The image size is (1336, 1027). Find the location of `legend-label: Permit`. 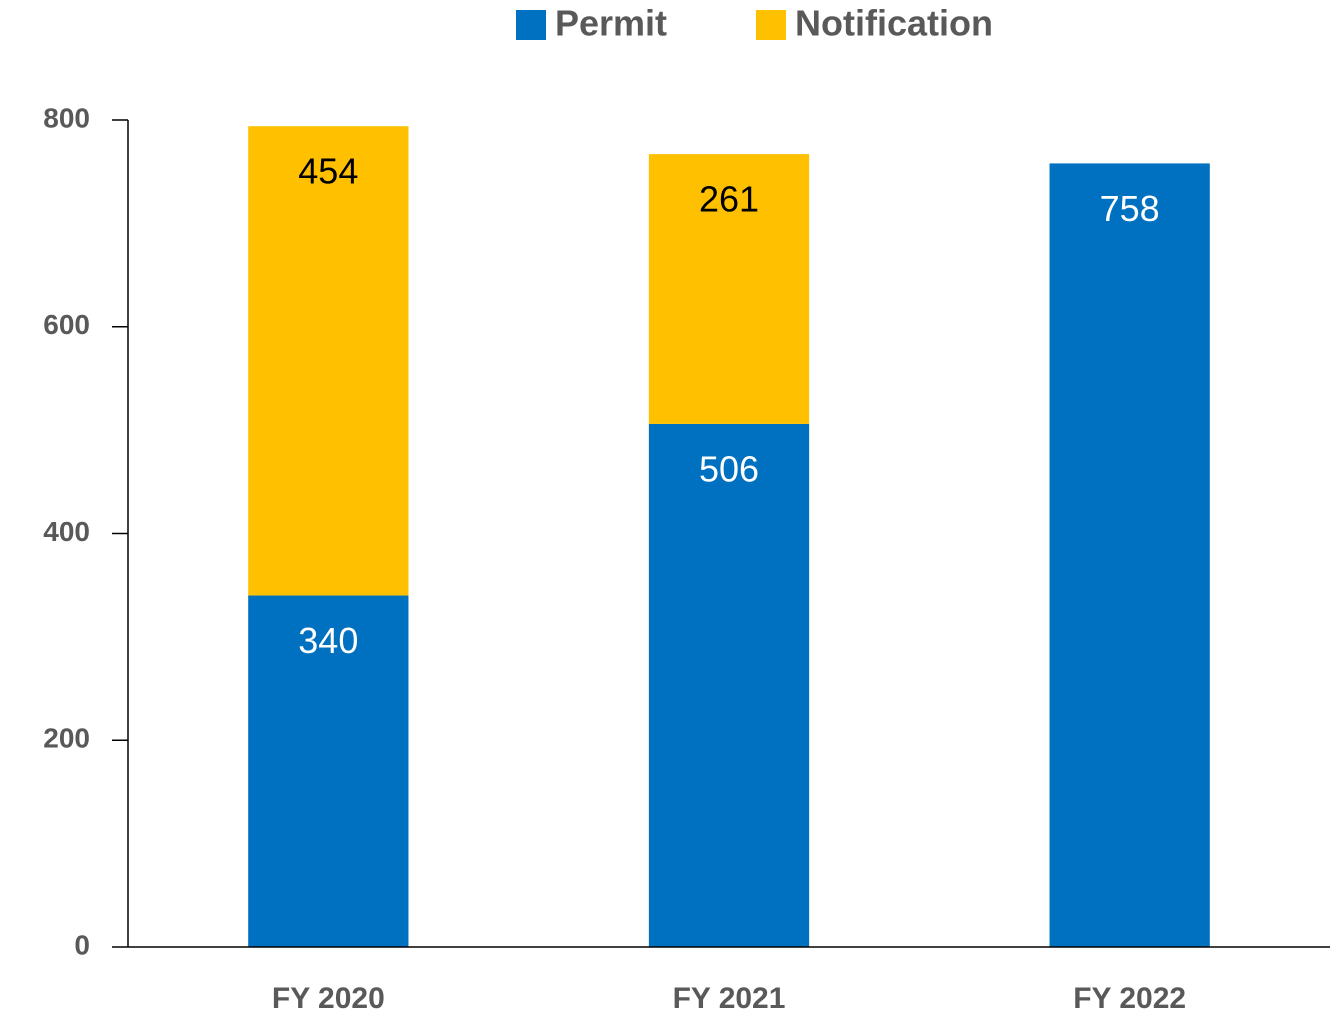

legend-label: Permit is located at coordinates (611, 23).